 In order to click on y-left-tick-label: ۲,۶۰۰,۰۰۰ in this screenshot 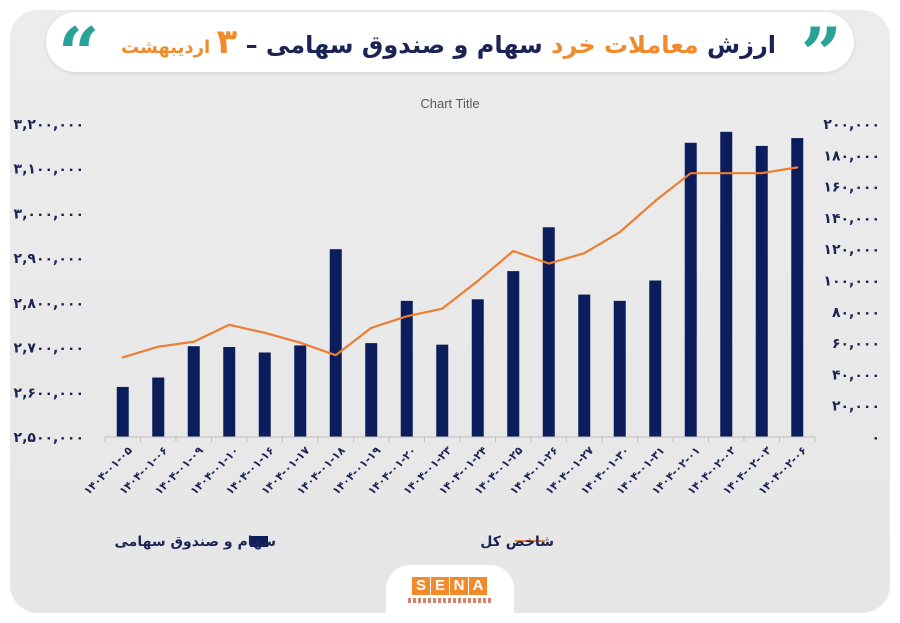, I will do `click(49, 393)`.